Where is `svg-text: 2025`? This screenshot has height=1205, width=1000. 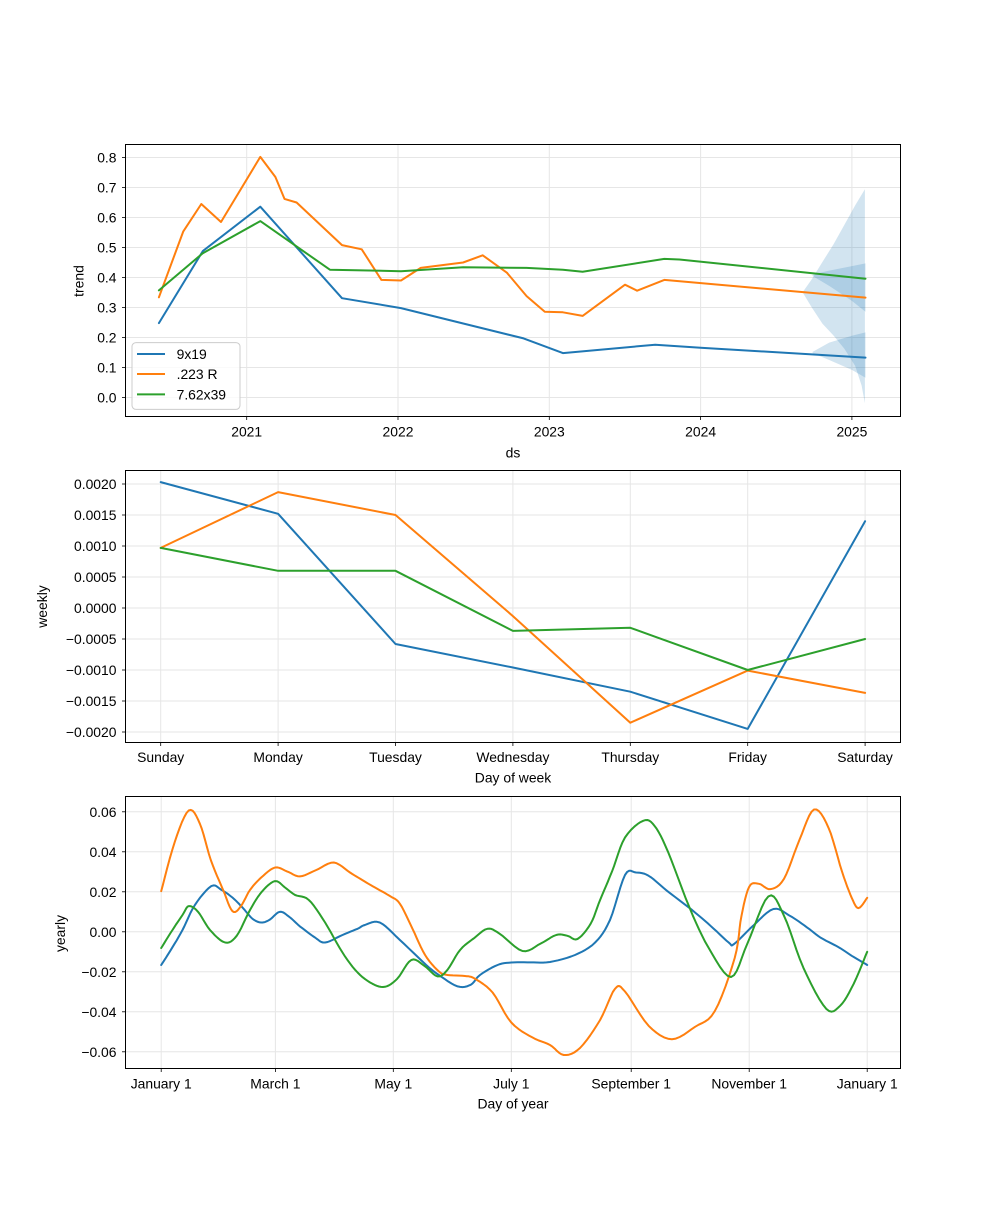
svg-text: 2025 is located at coordinates (851, 432).